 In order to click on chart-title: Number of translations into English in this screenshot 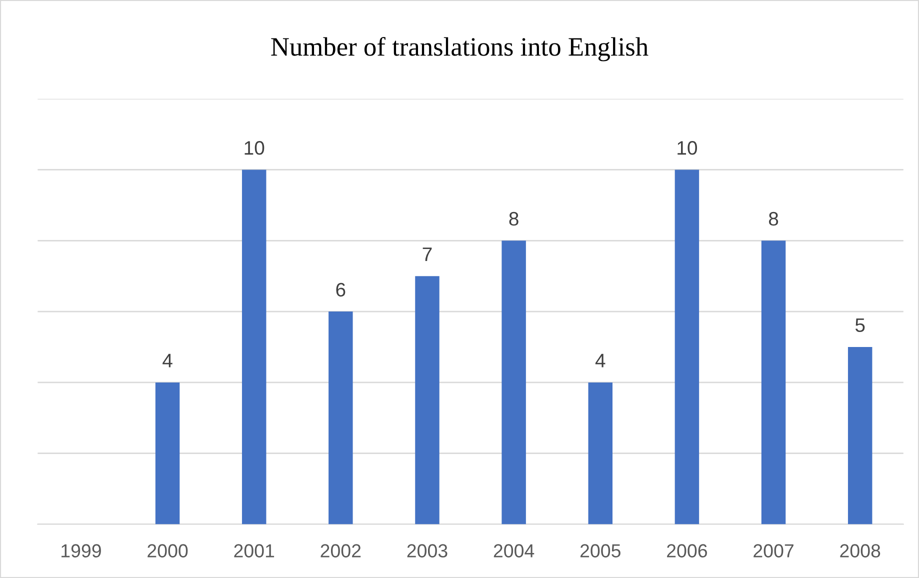, I will do `click(459, 49)`.